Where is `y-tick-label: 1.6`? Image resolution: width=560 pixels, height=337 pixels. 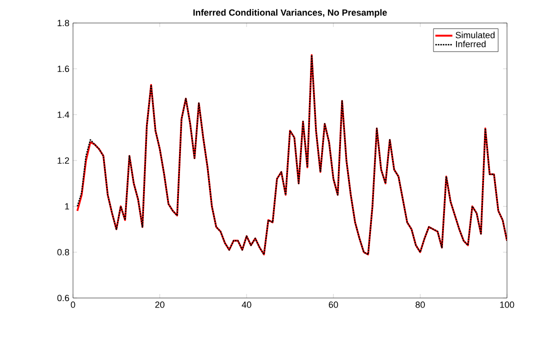
y-tick-label: 1.6 is located at coordinates (64, 69).